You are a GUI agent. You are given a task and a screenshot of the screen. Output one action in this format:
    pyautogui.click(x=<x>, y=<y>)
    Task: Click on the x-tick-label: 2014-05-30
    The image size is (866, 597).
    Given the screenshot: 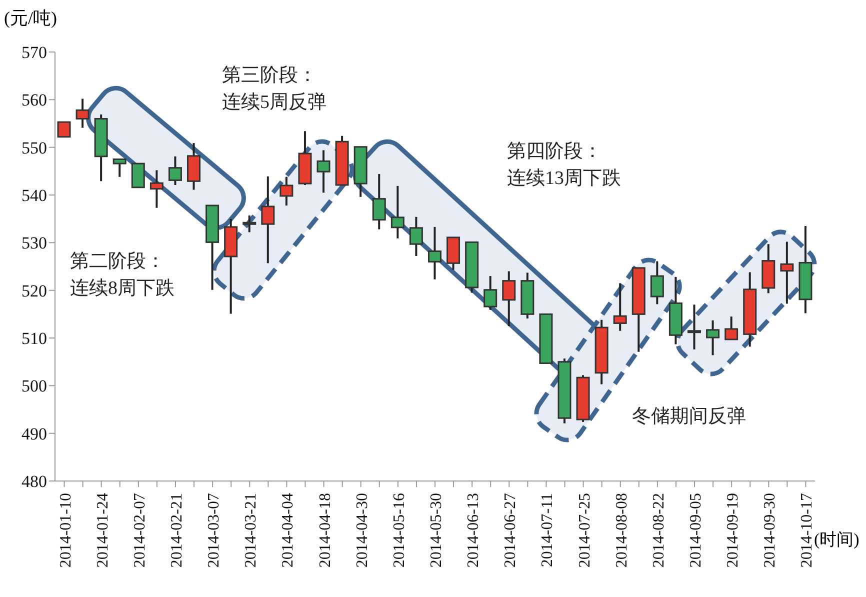 What is the action you would take?
    pyautogui.click(x=436, y=530)
    